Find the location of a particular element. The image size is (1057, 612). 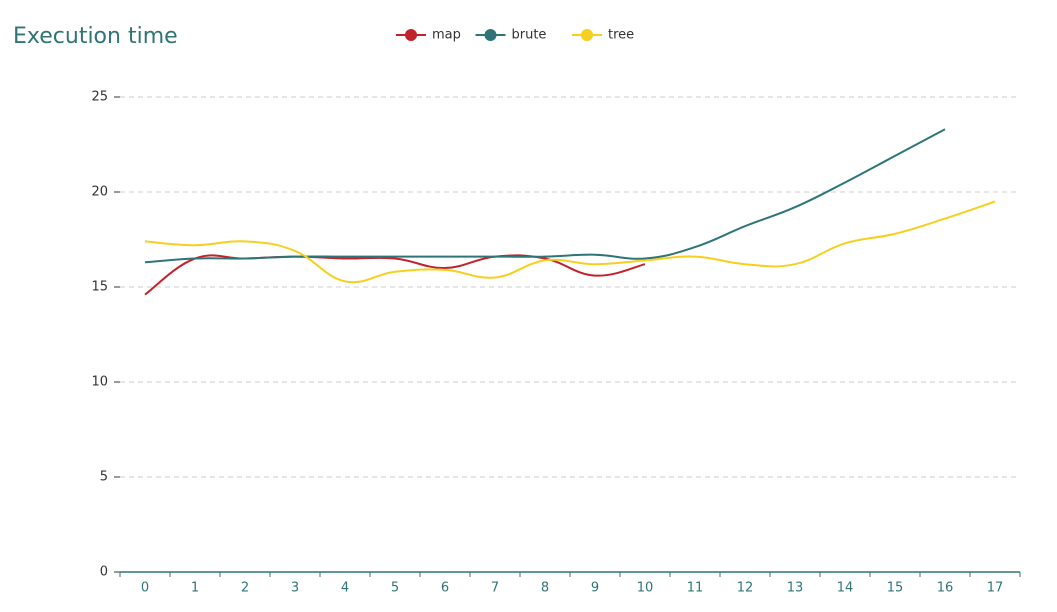

x-tick-label: 16 is located at coordinates (945, 588).